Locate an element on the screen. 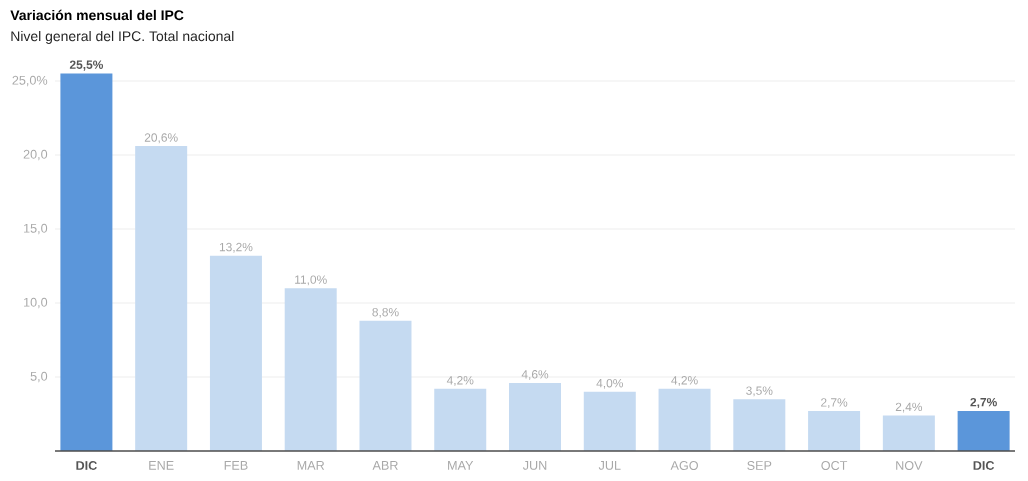  x-tick-label: SEP is located at coordinates (759, 465).